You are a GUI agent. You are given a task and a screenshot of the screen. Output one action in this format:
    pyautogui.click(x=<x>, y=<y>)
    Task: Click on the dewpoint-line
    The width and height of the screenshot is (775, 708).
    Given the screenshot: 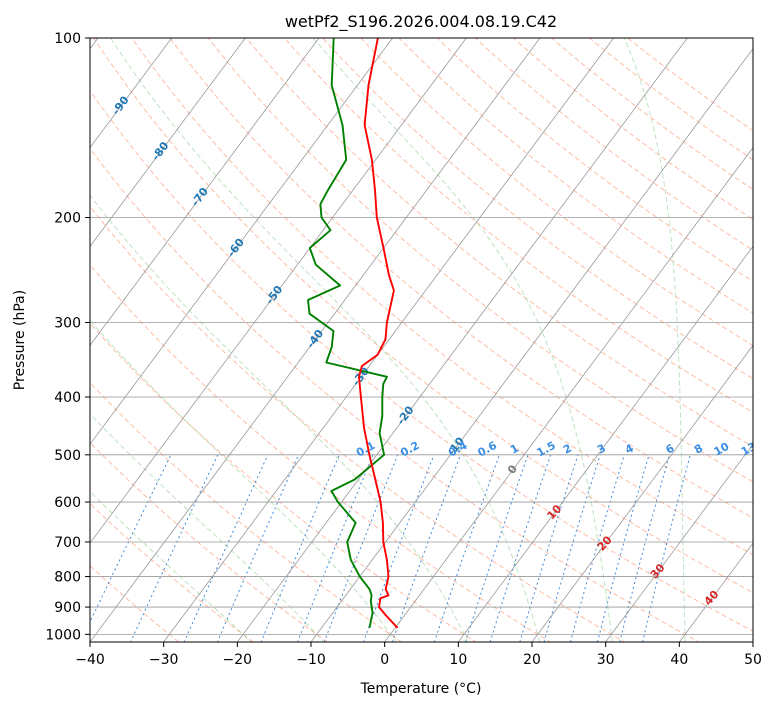 What is the action you would take?
    pyautogui.click(x=347, y=333)
    